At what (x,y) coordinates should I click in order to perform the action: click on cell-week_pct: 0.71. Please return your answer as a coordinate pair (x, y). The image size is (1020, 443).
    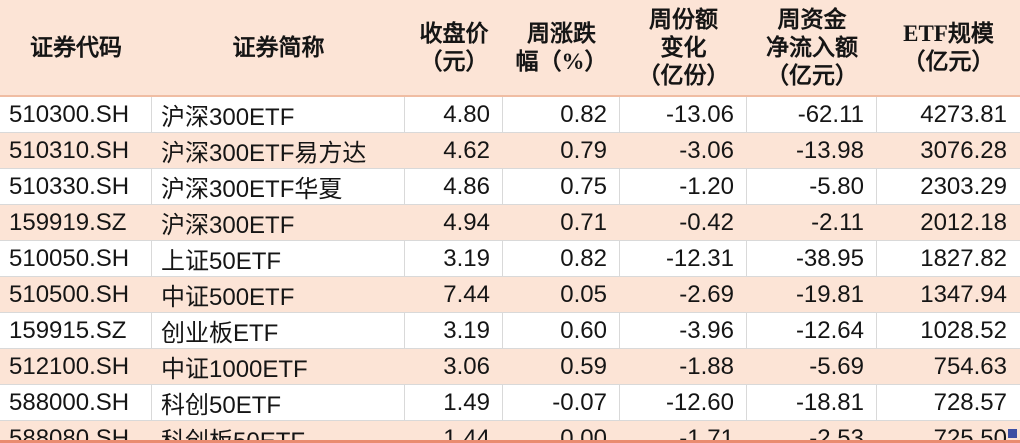
    Looking at the image, I should click on (583, 222).